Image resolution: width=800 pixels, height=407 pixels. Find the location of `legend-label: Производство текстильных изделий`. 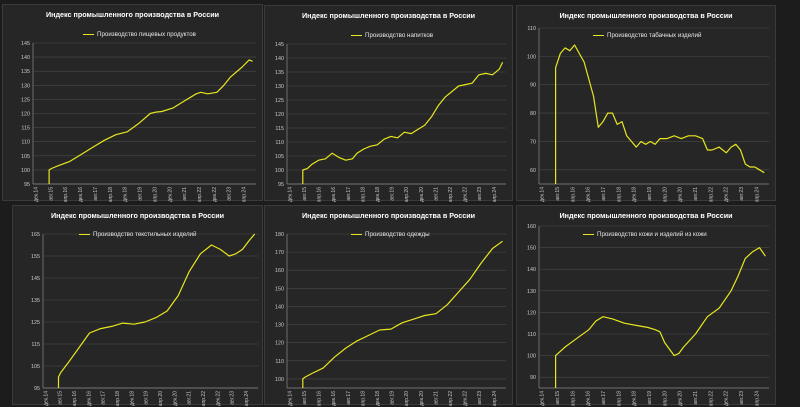

legend-label: Производство текстильных изделий is located at coordinates (145, 234).